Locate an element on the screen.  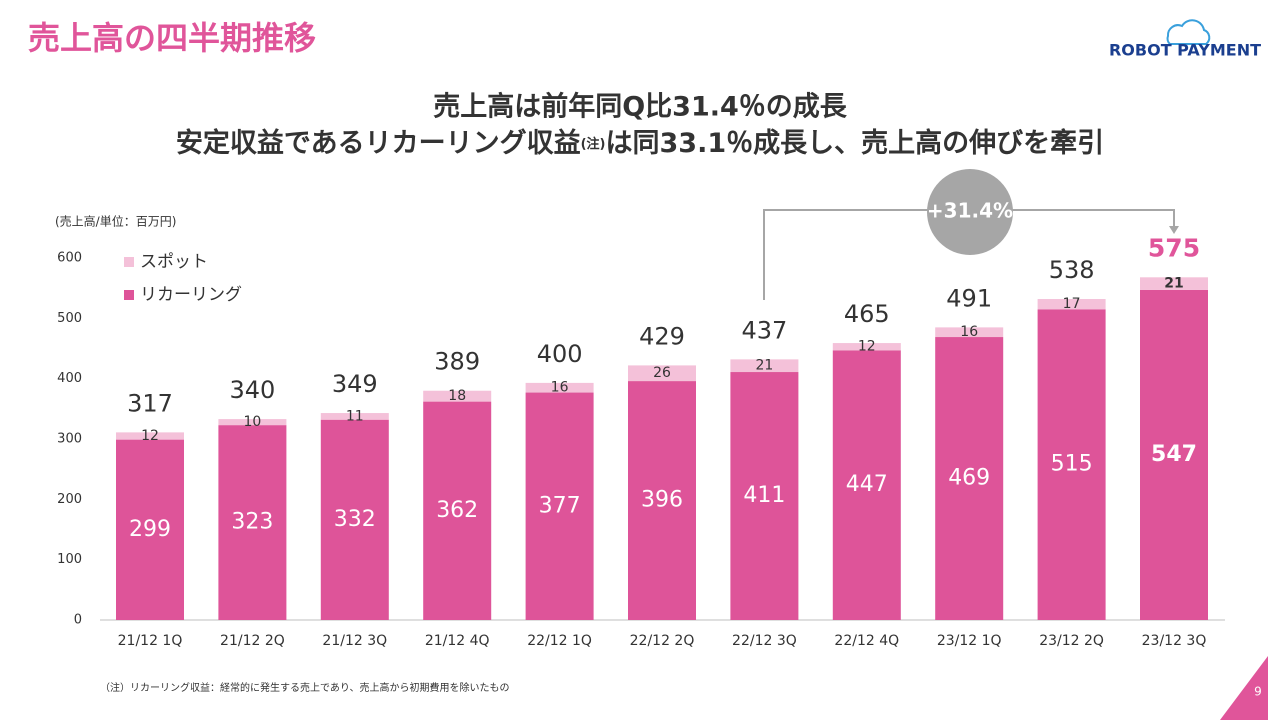
value-label: 17 is located at coordinates (1072, 304).